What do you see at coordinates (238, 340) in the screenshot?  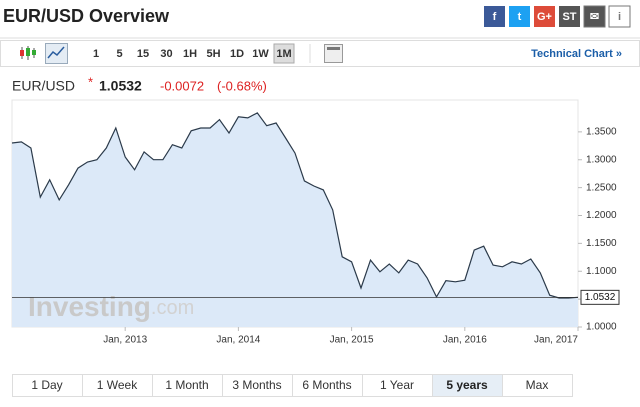 I see `x-tick-label: Jan, 2014` at bounding box center [238, 340].